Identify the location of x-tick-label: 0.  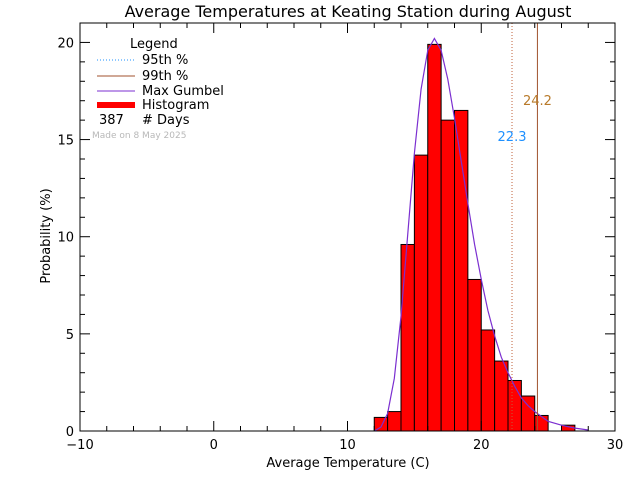
(214, 445).